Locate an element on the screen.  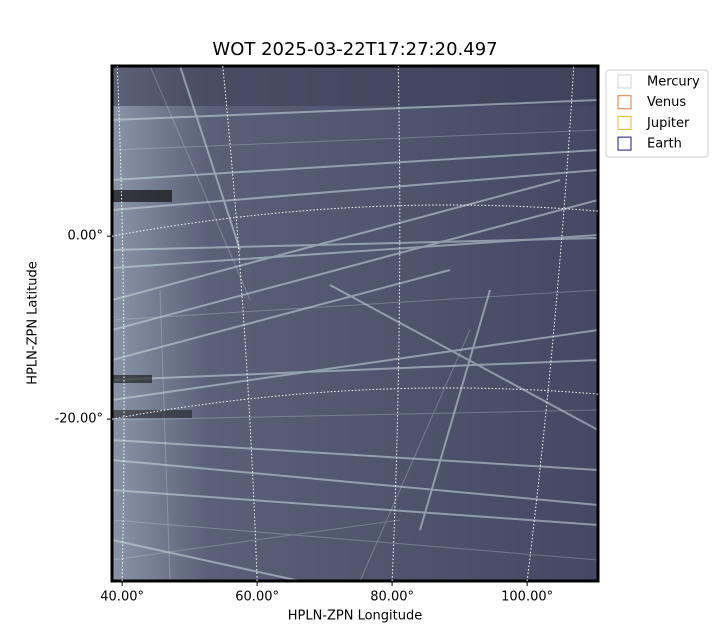
y-tick-label: -20.00° is located at coordinates (79, 419).